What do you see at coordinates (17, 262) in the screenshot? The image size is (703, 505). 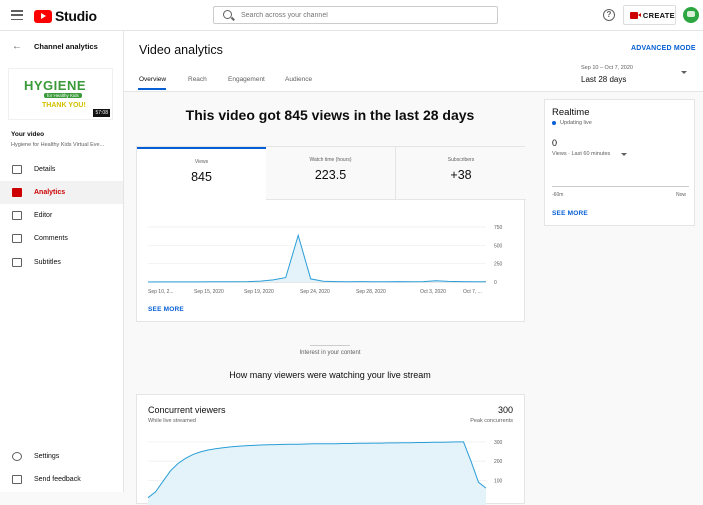 I see `subtitles-icon` at bounding box center [17, 262].